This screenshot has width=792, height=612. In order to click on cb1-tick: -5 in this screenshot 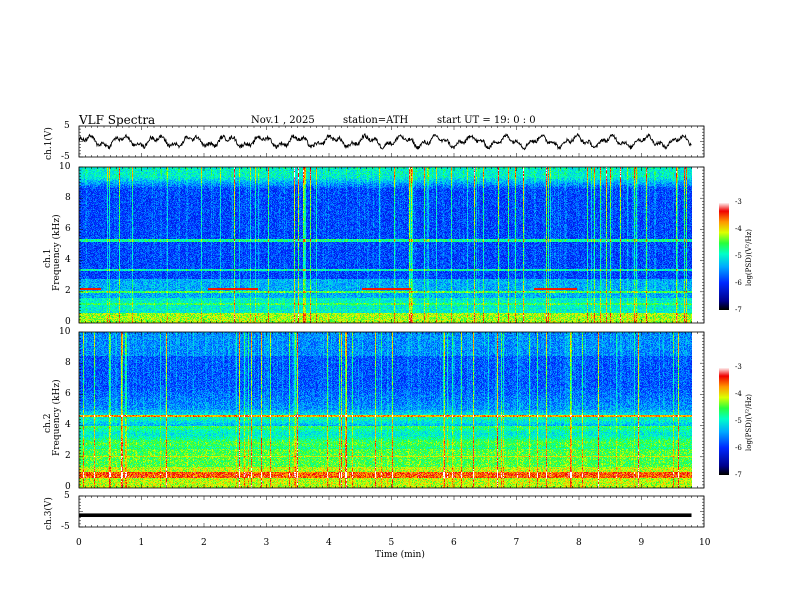, I will do `click(738, 256)`.